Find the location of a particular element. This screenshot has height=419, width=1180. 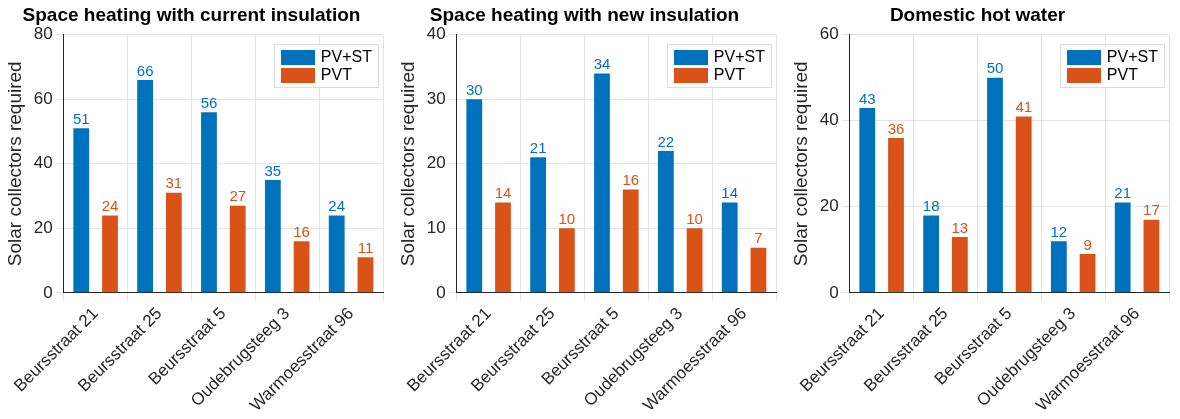

data-label: 18 is located at coordinates (931, 206).